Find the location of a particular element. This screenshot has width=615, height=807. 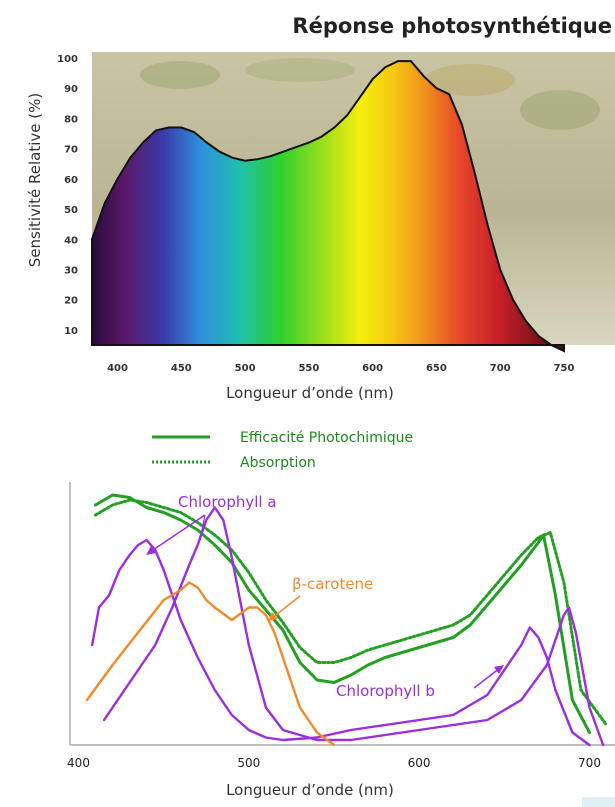

chart2-annotations: Chlorophyll a β-carotene Chlorophyll b is located at coordinates (325, 596).